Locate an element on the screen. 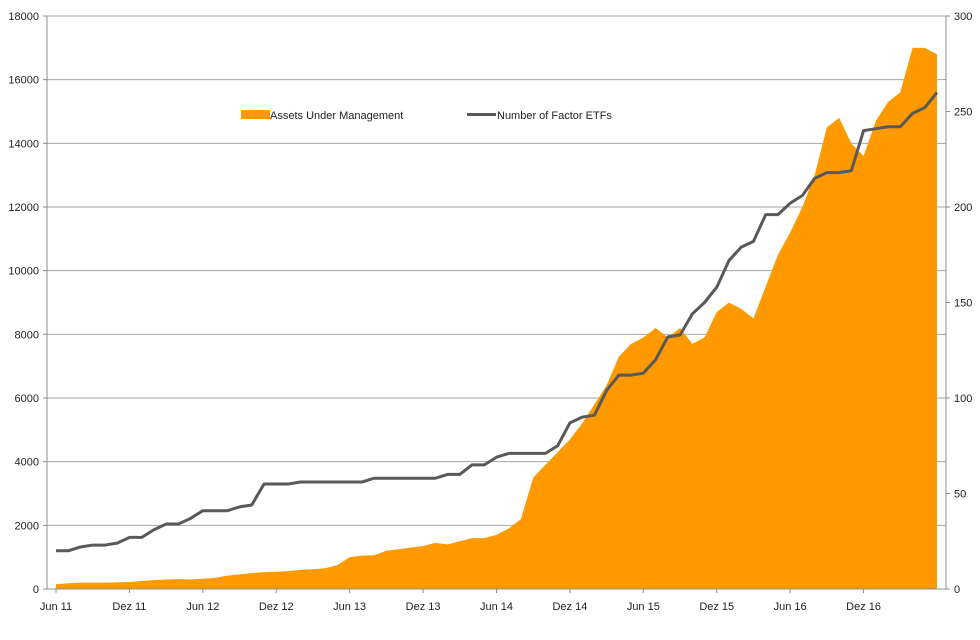 Image resolution: width=980 pixels, height=640 pixels. left-tick-label: 12000 is located at coordinates (23, 208).